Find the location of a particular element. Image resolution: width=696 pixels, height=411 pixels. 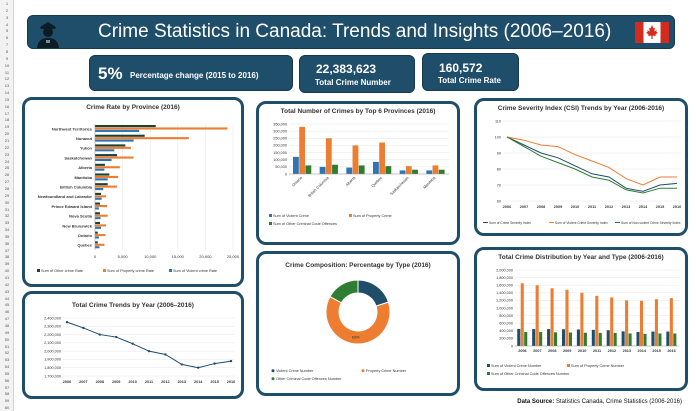

legend-label: Sum of Violent crime Rate is located at coordinates (195, 271).